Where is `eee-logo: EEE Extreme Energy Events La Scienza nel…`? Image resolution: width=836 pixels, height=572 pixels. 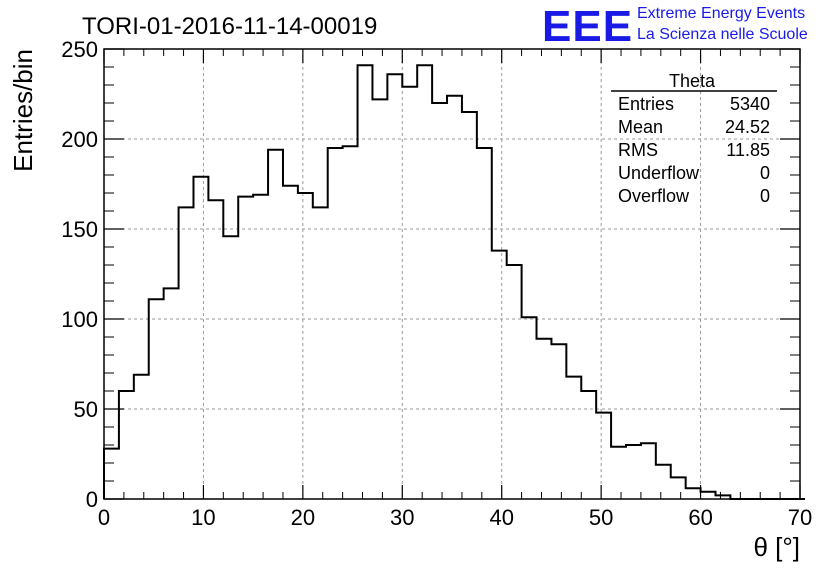 eee-logo: EEE Extreme Energy Events La Scienza nel… is located at coordinates (675, 26).